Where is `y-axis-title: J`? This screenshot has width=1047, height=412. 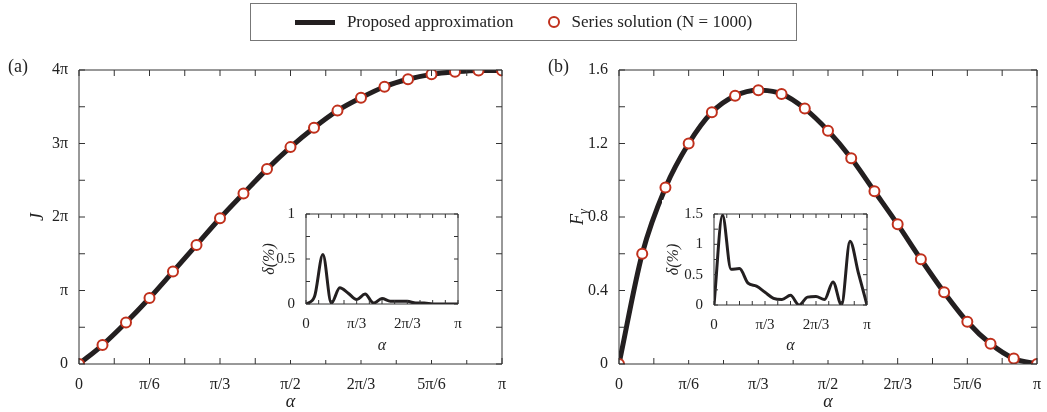 y-axis-title: J is located at coordinates (36, 216).